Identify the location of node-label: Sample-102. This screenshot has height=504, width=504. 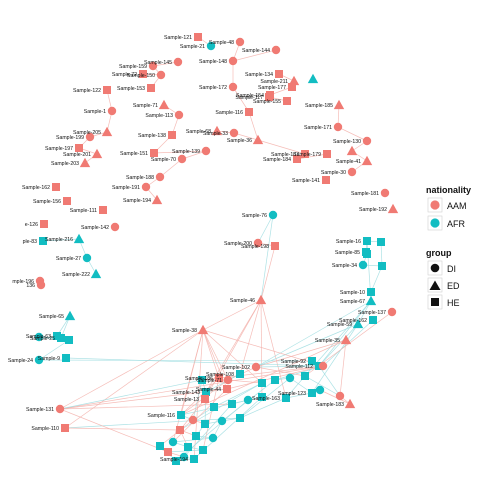
(236, 368).